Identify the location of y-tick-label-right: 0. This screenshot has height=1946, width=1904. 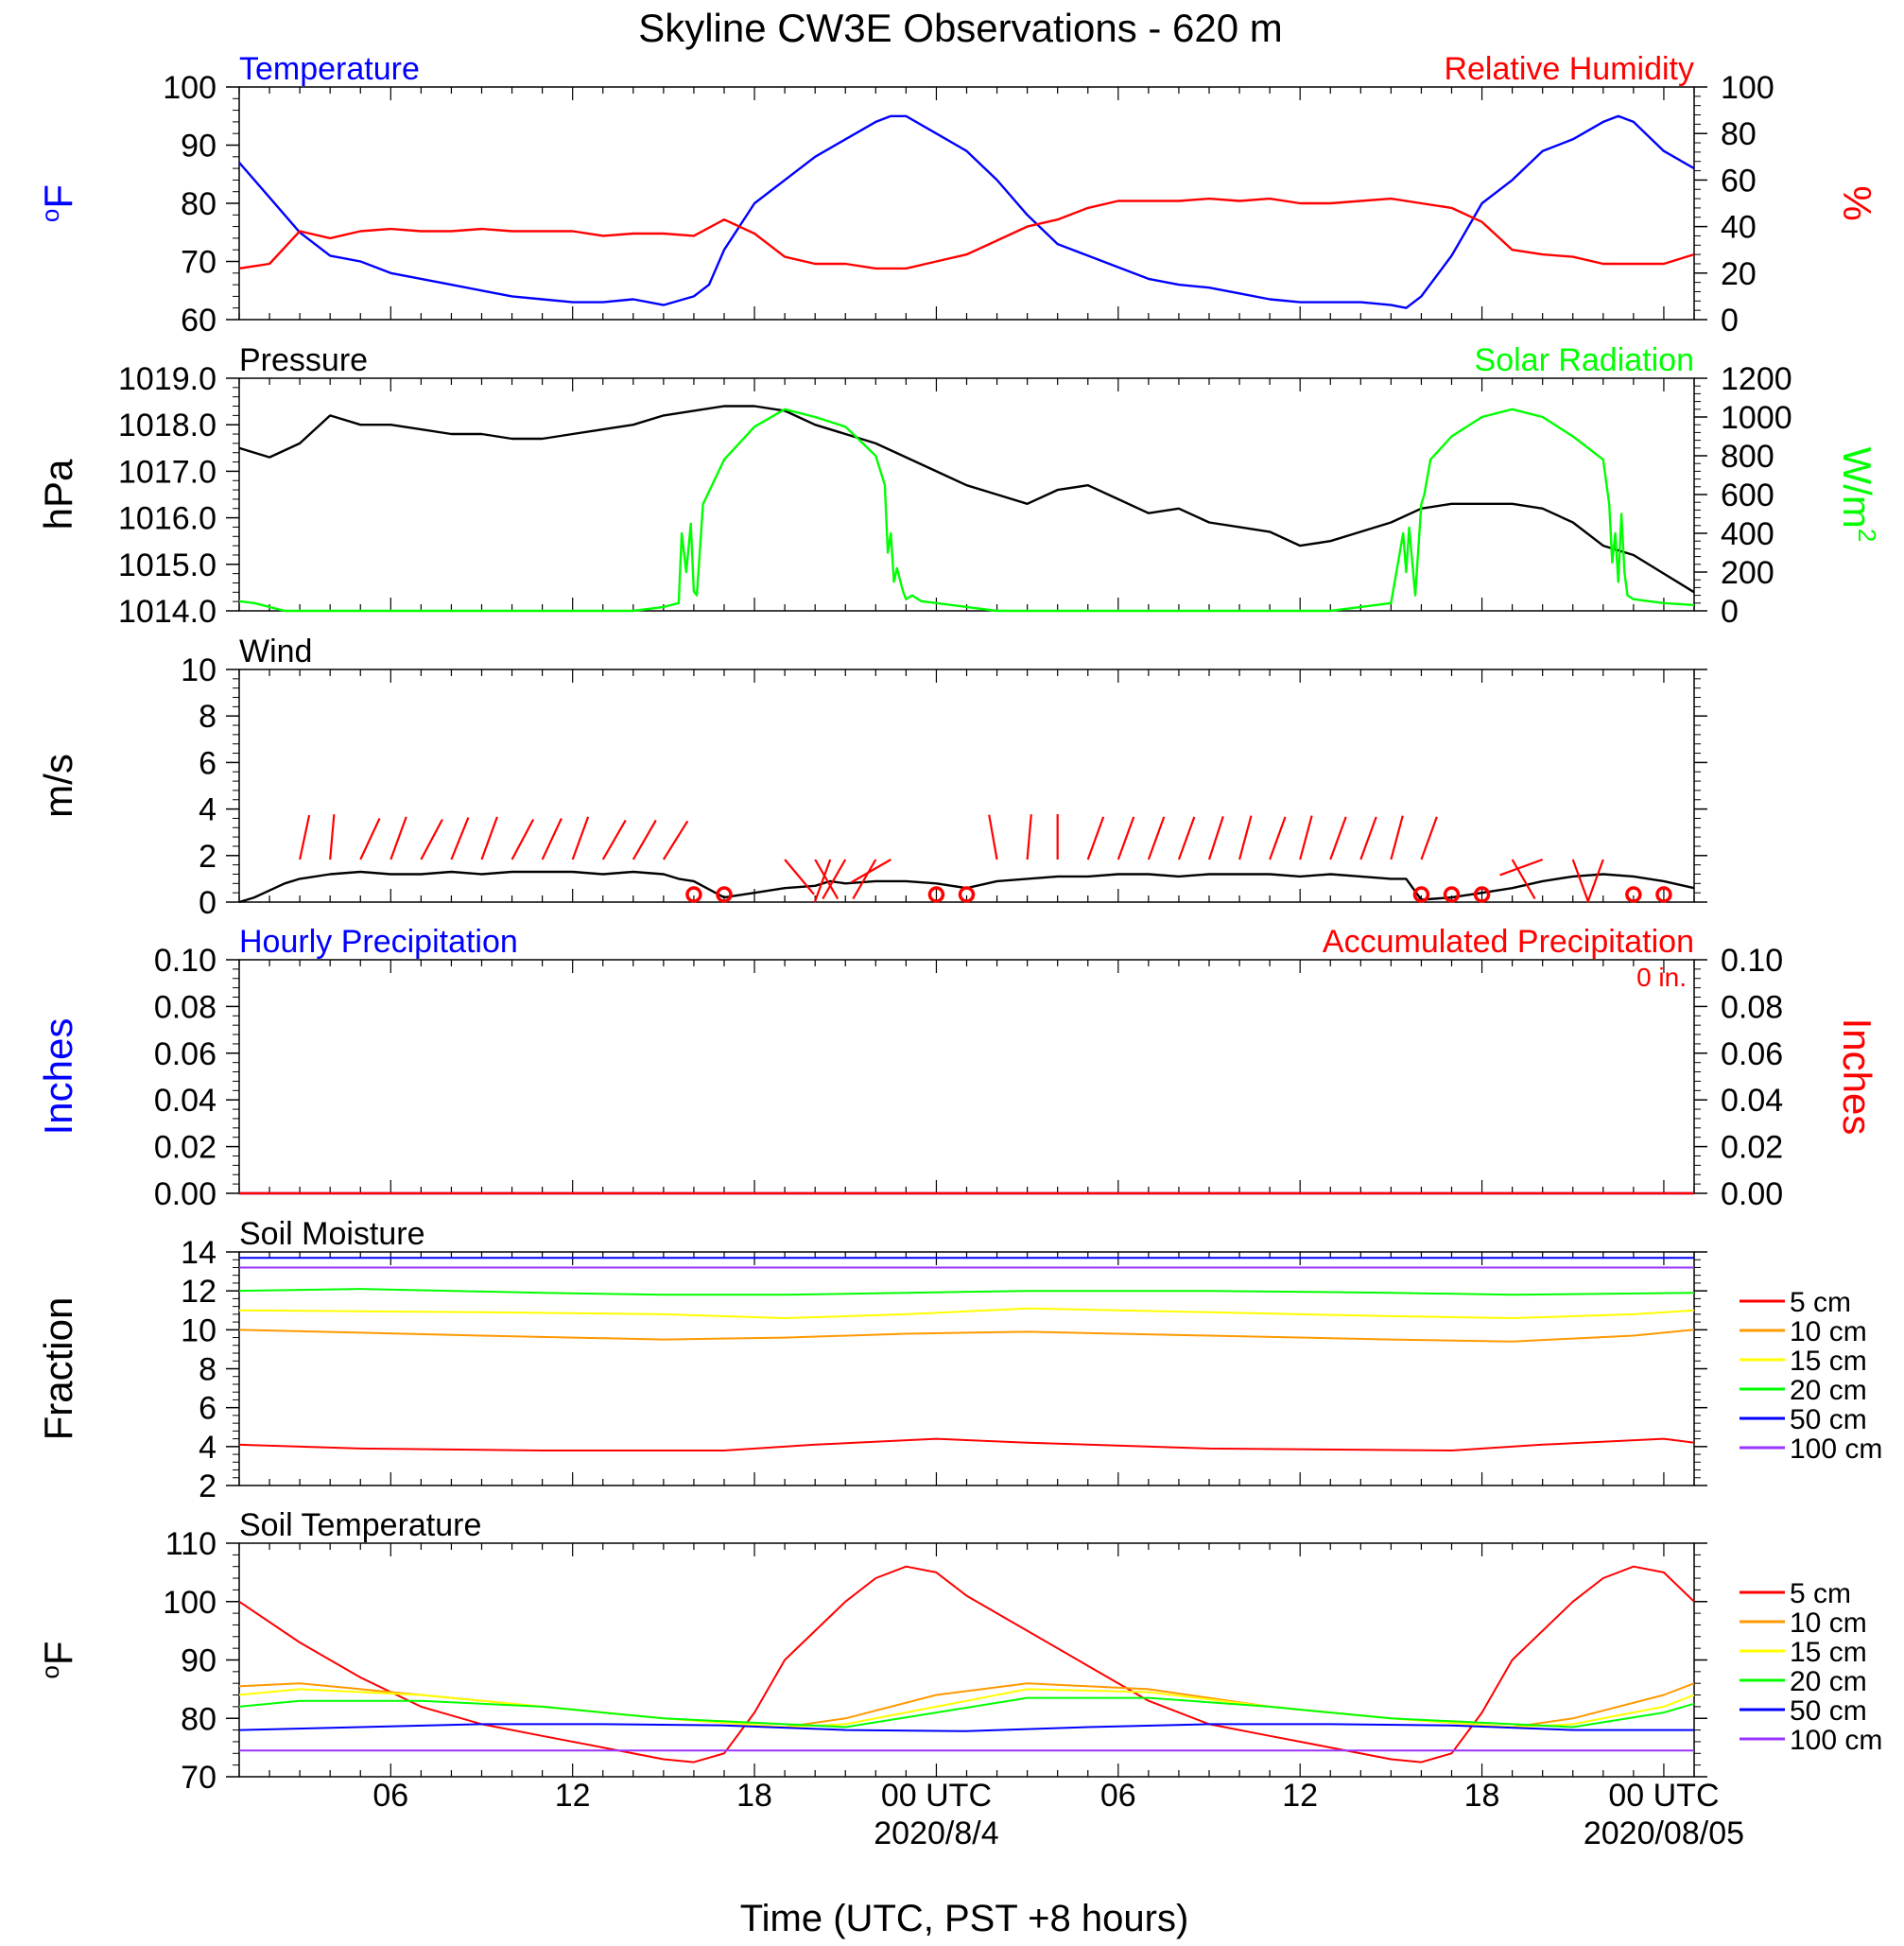
(1730, 612).